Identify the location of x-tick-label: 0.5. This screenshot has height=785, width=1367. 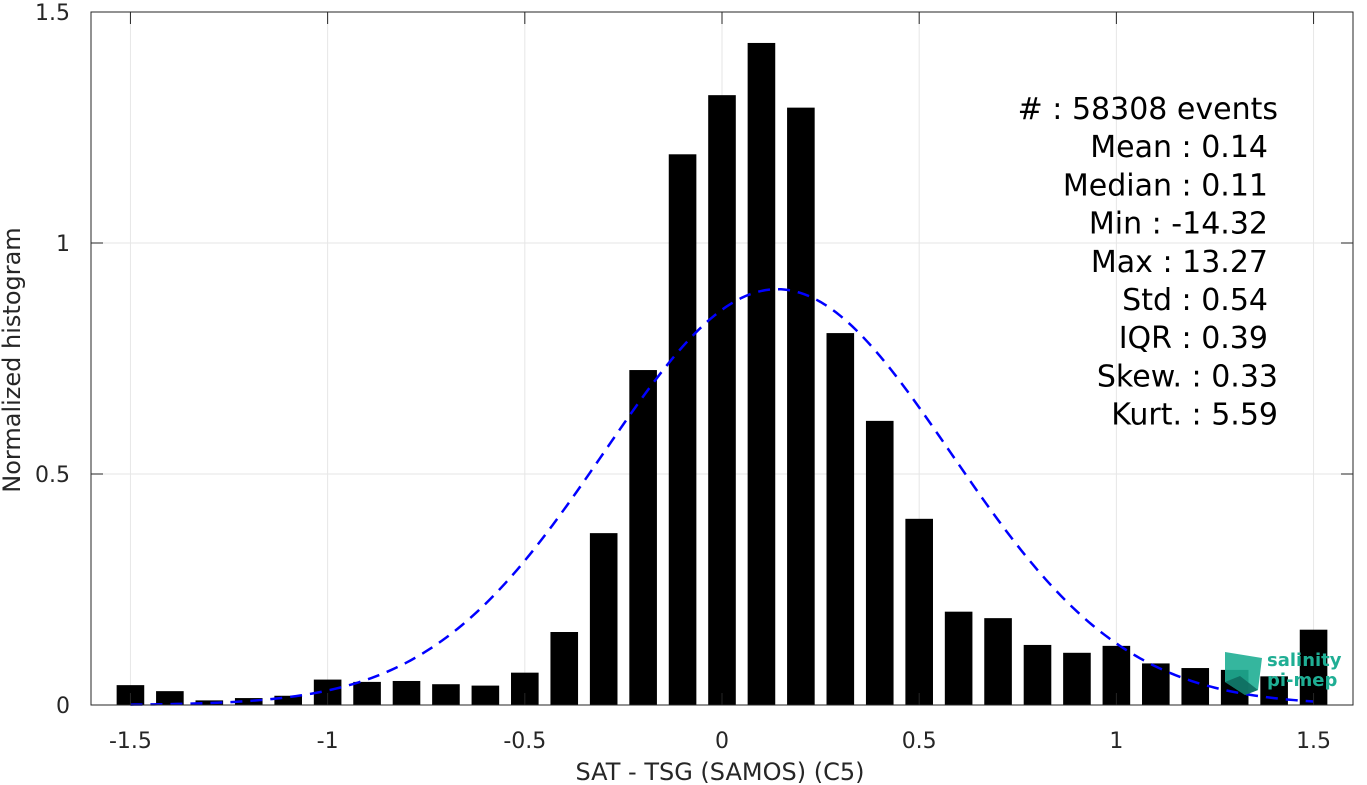
(919, 741).